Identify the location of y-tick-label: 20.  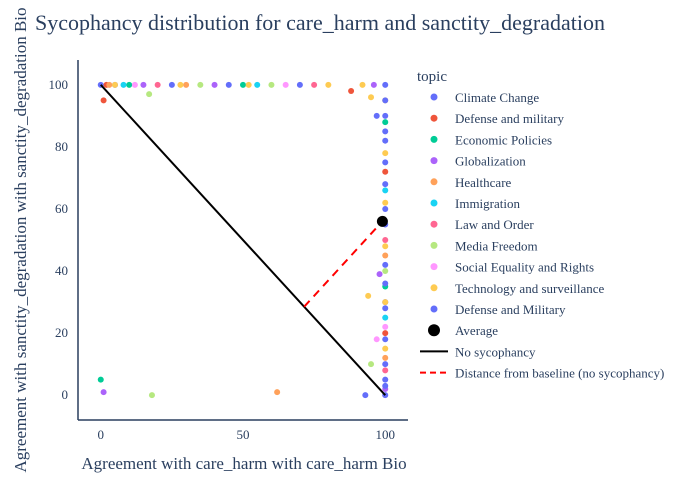
(61, 332).